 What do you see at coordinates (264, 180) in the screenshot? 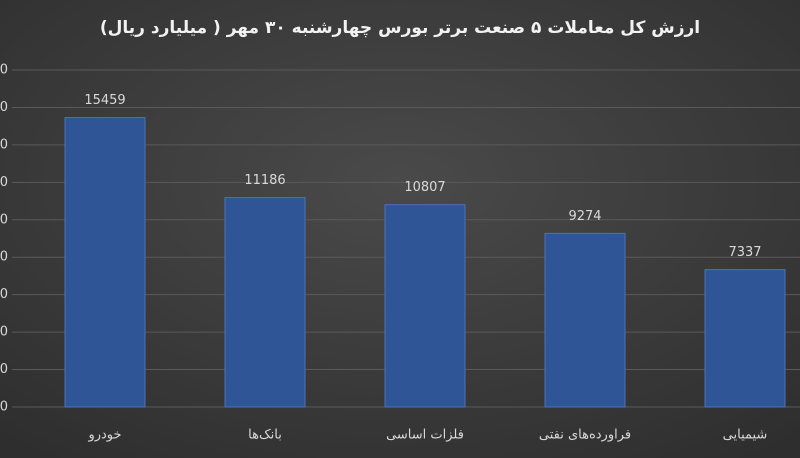
I see `data-label: 11186` at bounding box center [264, 180].